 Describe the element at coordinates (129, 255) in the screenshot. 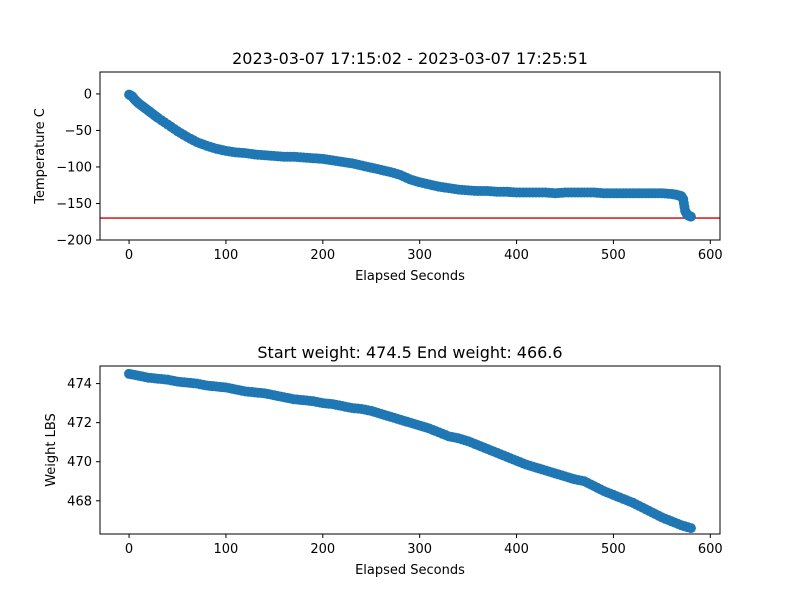

I see `temperature-x-tick-label: 0` at that location.